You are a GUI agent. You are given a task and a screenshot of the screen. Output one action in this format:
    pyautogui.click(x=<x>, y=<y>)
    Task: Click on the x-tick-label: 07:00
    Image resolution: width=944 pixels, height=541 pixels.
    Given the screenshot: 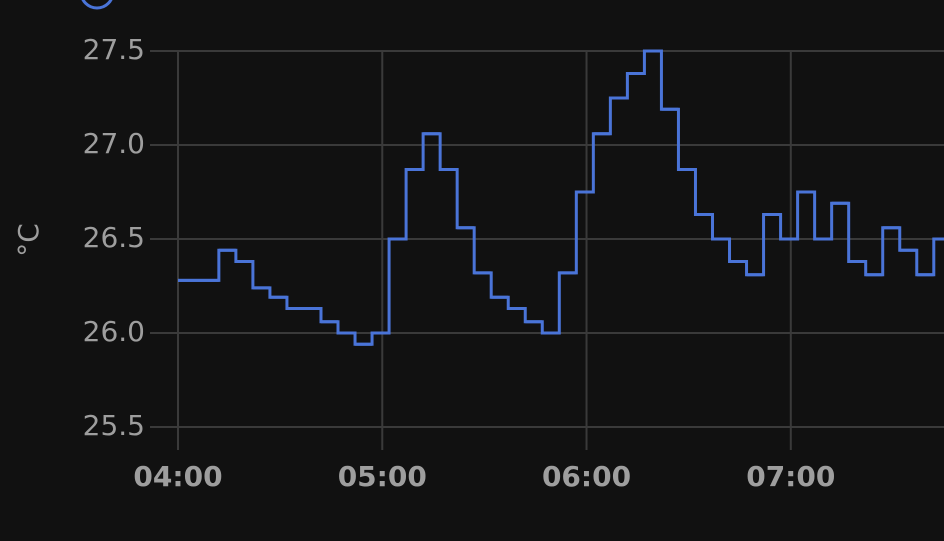 What is the action you would take?
    pyautogui.click(x=790, y=476)
    